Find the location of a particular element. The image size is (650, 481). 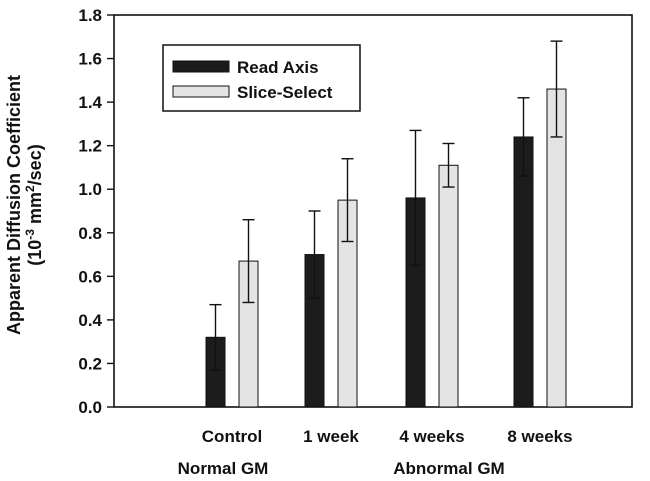

legend-label-slice-select: Slice-Select is located at coordinates (285, 92).